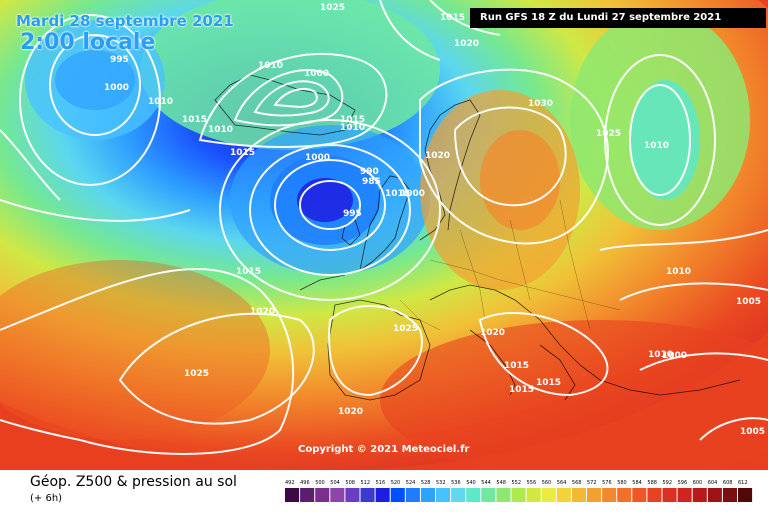  What do you see at coordinates (562, 483) in the screenshot?
I see `scale-tick-label: 564` at bounding box center [562, 483].